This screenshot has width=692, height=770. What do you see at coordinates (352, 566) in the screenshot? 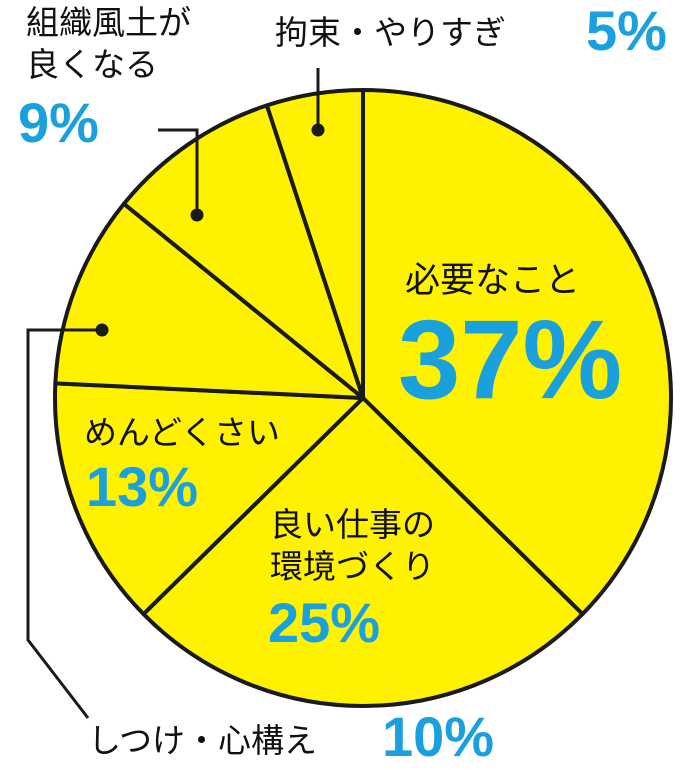
I see `label-kankyou-line2: 環境づくり` at bounding box center [352, 566].